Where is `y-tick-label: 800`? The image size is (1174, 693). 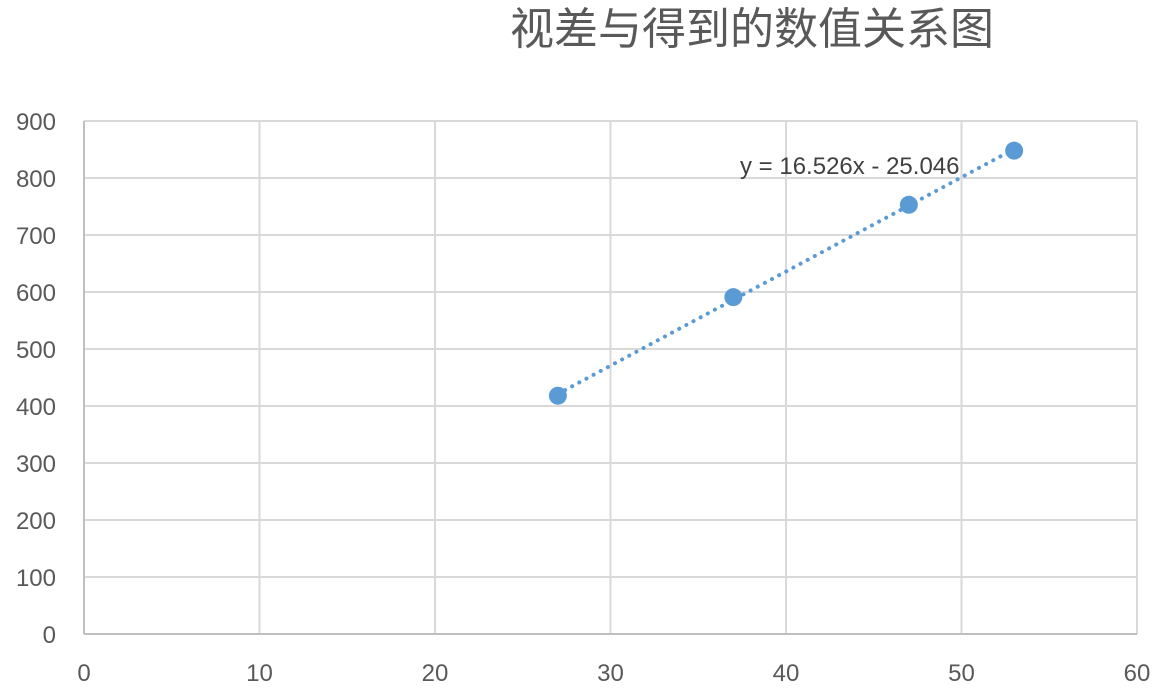
y-tick-label: 800 is located at coordinates (36, 179).